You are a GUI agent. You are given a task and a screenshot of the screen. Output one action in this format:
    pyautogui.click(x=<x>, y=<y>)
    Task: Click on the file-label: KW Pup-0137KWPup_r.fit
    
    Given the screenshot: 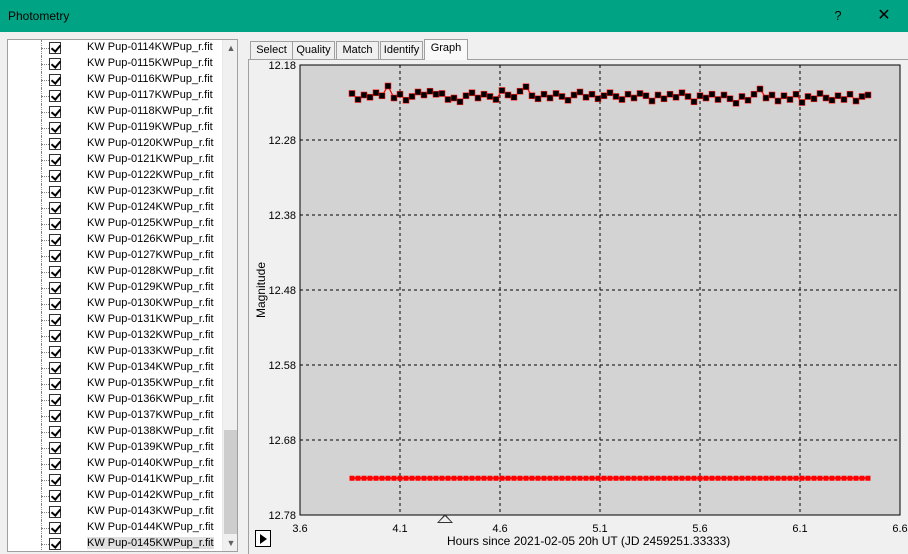 What is the action you would take?
    pyautogui.click(x=150, y=415)
    